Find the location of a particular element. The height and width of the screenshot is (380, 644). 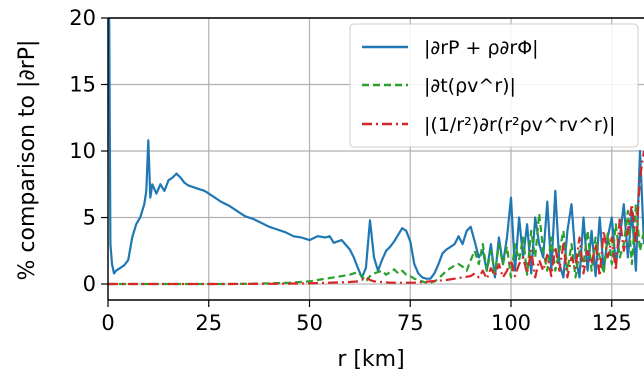

legend-label: |(1/r²)∂r(r²ρv^rv^r)| is located at coordinates (519, 125).